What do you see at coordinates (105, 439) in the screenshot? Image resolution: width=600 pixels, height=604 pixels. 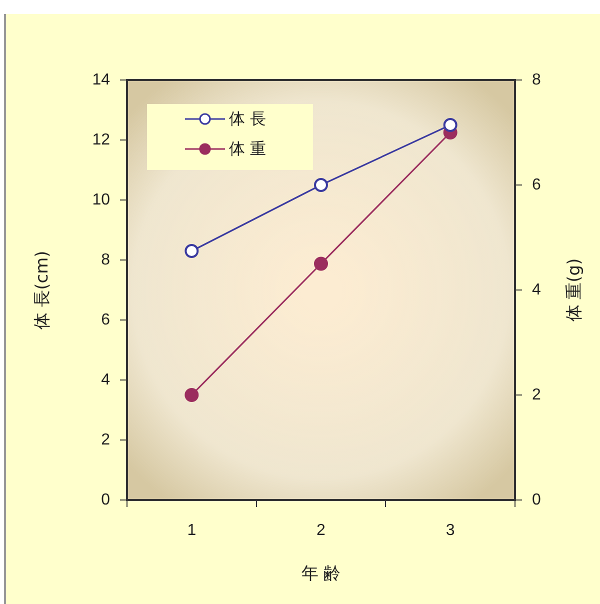 I see `y-tick-label: 2` at bounding box center [105, 439].